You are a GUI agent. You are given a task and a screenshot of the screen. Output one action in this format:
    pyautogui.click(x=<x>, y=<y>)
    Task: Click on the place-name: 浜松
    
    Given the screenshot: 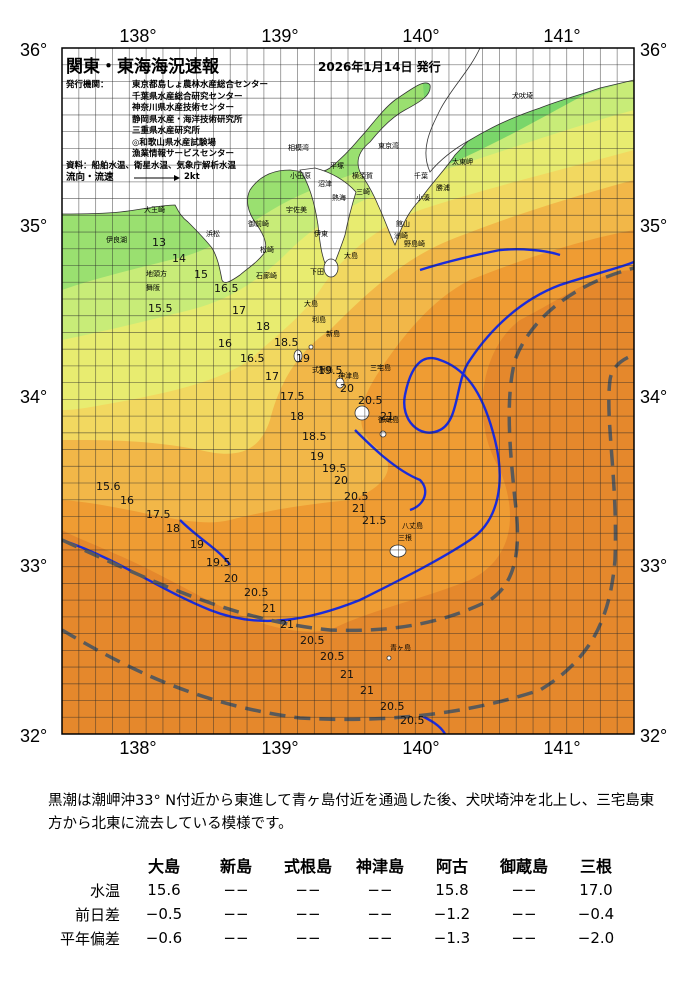 What is the action you would take?
    pyautogui.click(x=213, y=233)
    